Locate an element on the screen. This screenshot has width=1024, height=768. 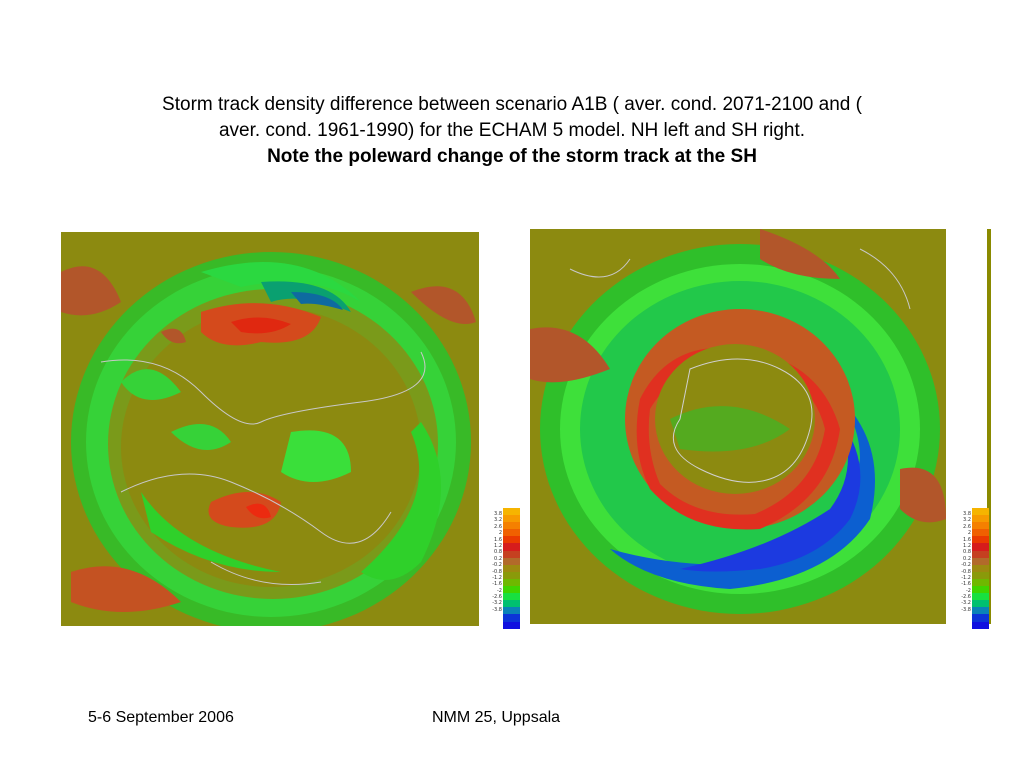
footer-event: NMM 25, Uppsala is located at coordinates (496, 717).